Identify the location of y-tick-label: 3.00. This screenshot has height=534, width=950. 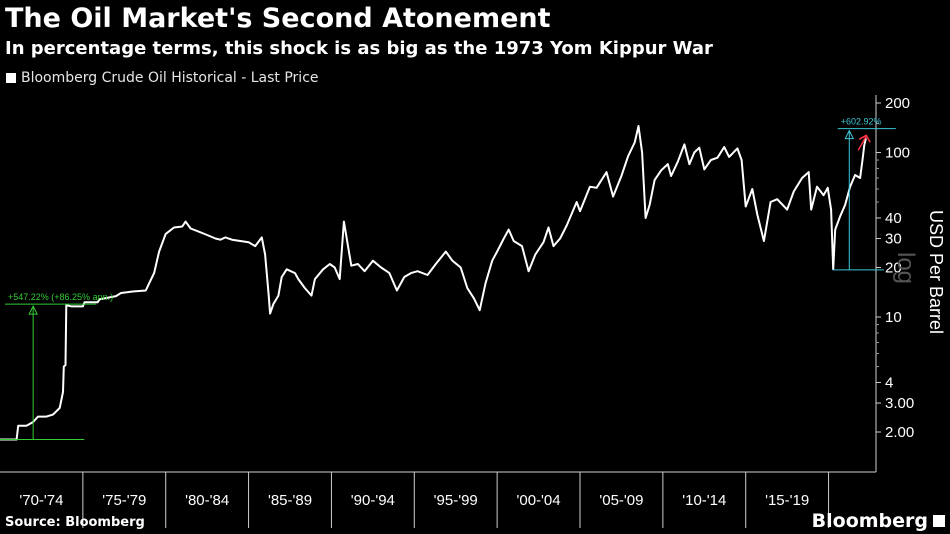
(899, 403).